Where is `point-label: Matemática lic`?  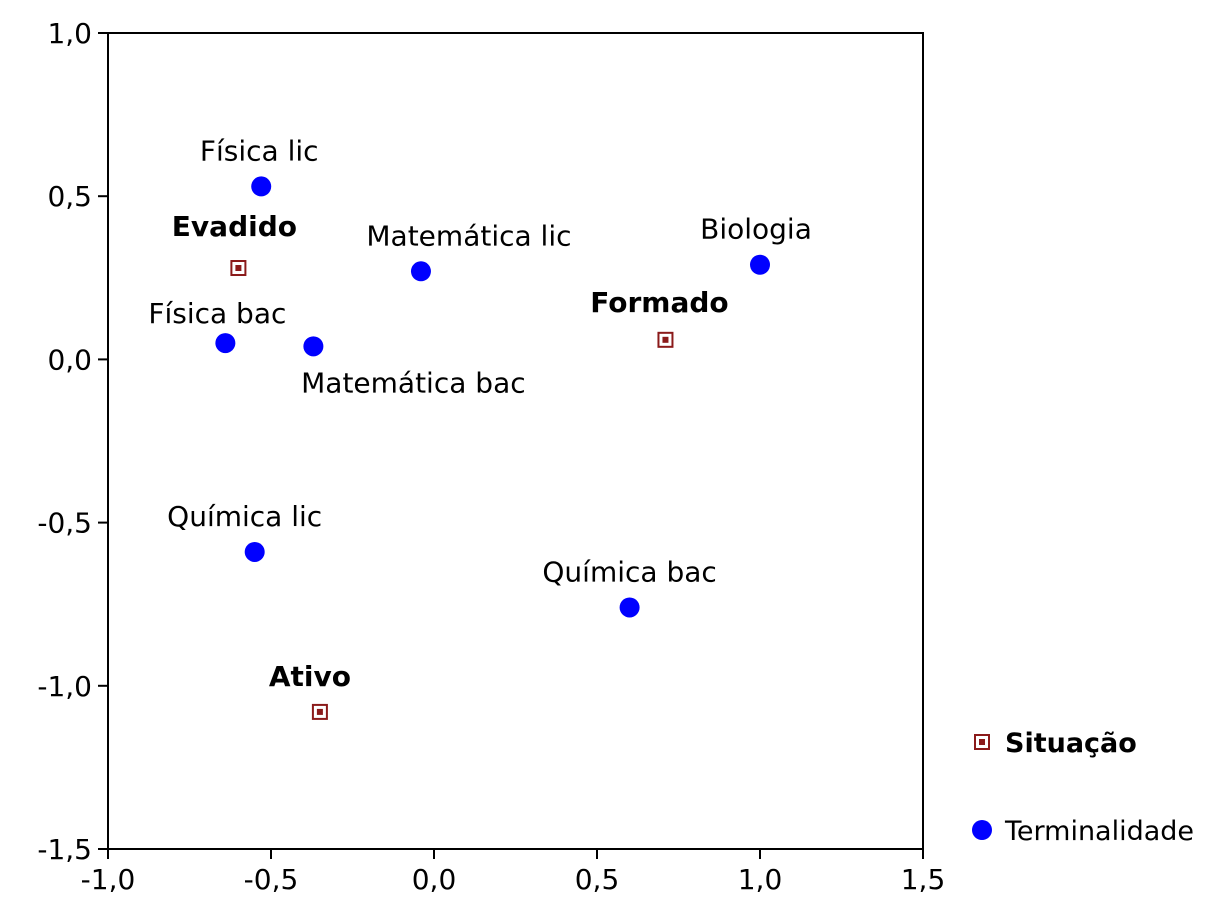 point-label: Matemática lic is located at coordinates (468, 235).